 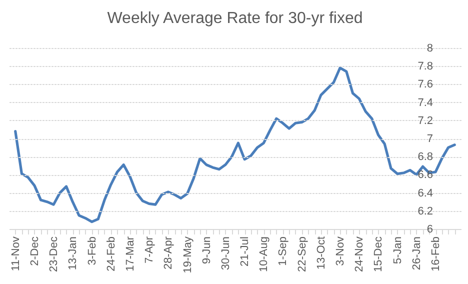 I want to click on y-tick-label: 6.6, so click(x=426, y=175).